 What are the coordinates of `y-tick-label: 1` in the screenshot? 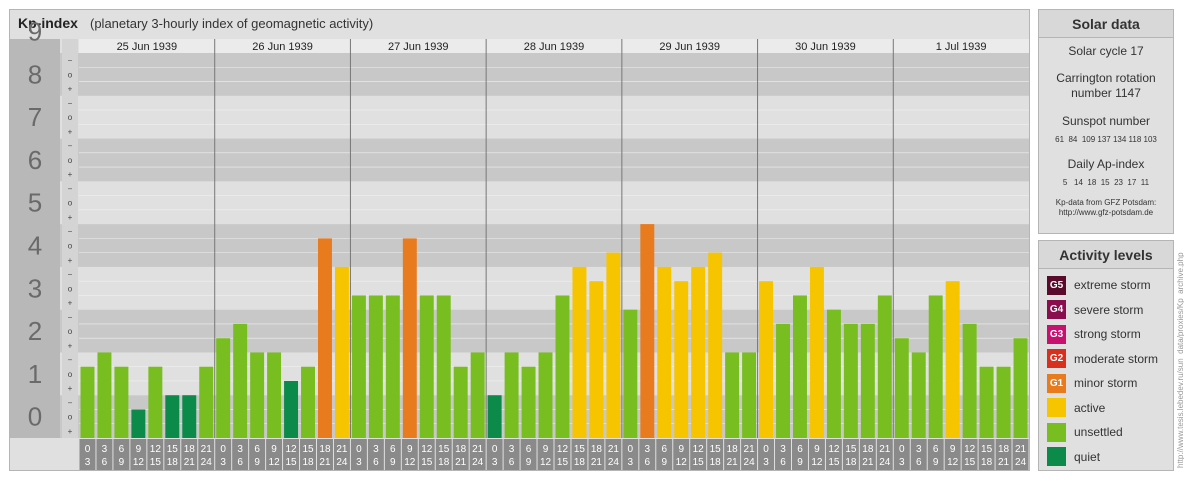 It's located at (35, 374).